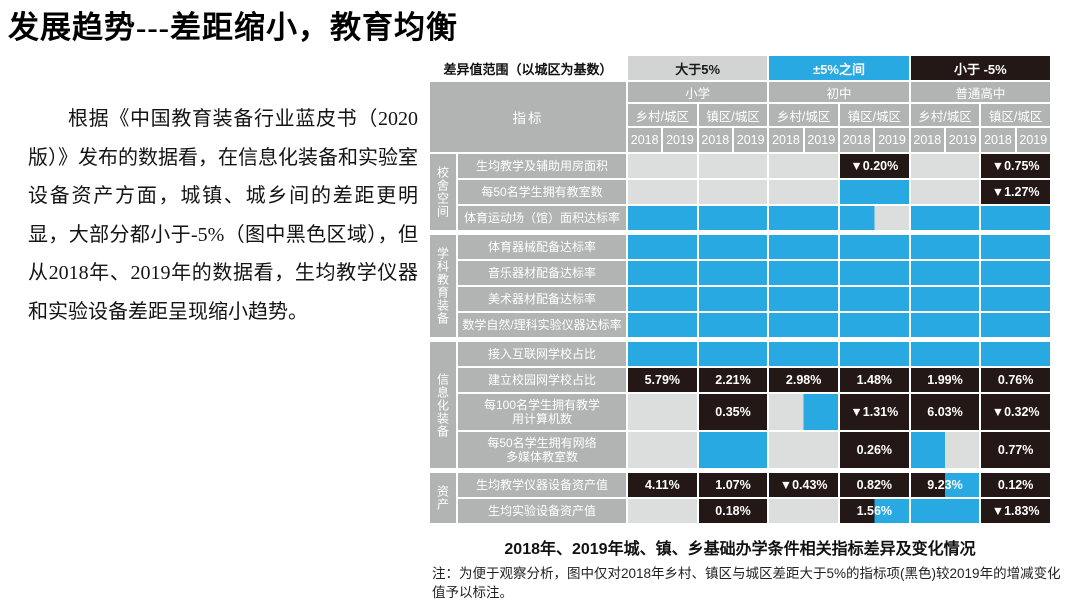 The image size is (1080, 608). I want to click on legend-item: 小于 -5%, so click(980, 68).